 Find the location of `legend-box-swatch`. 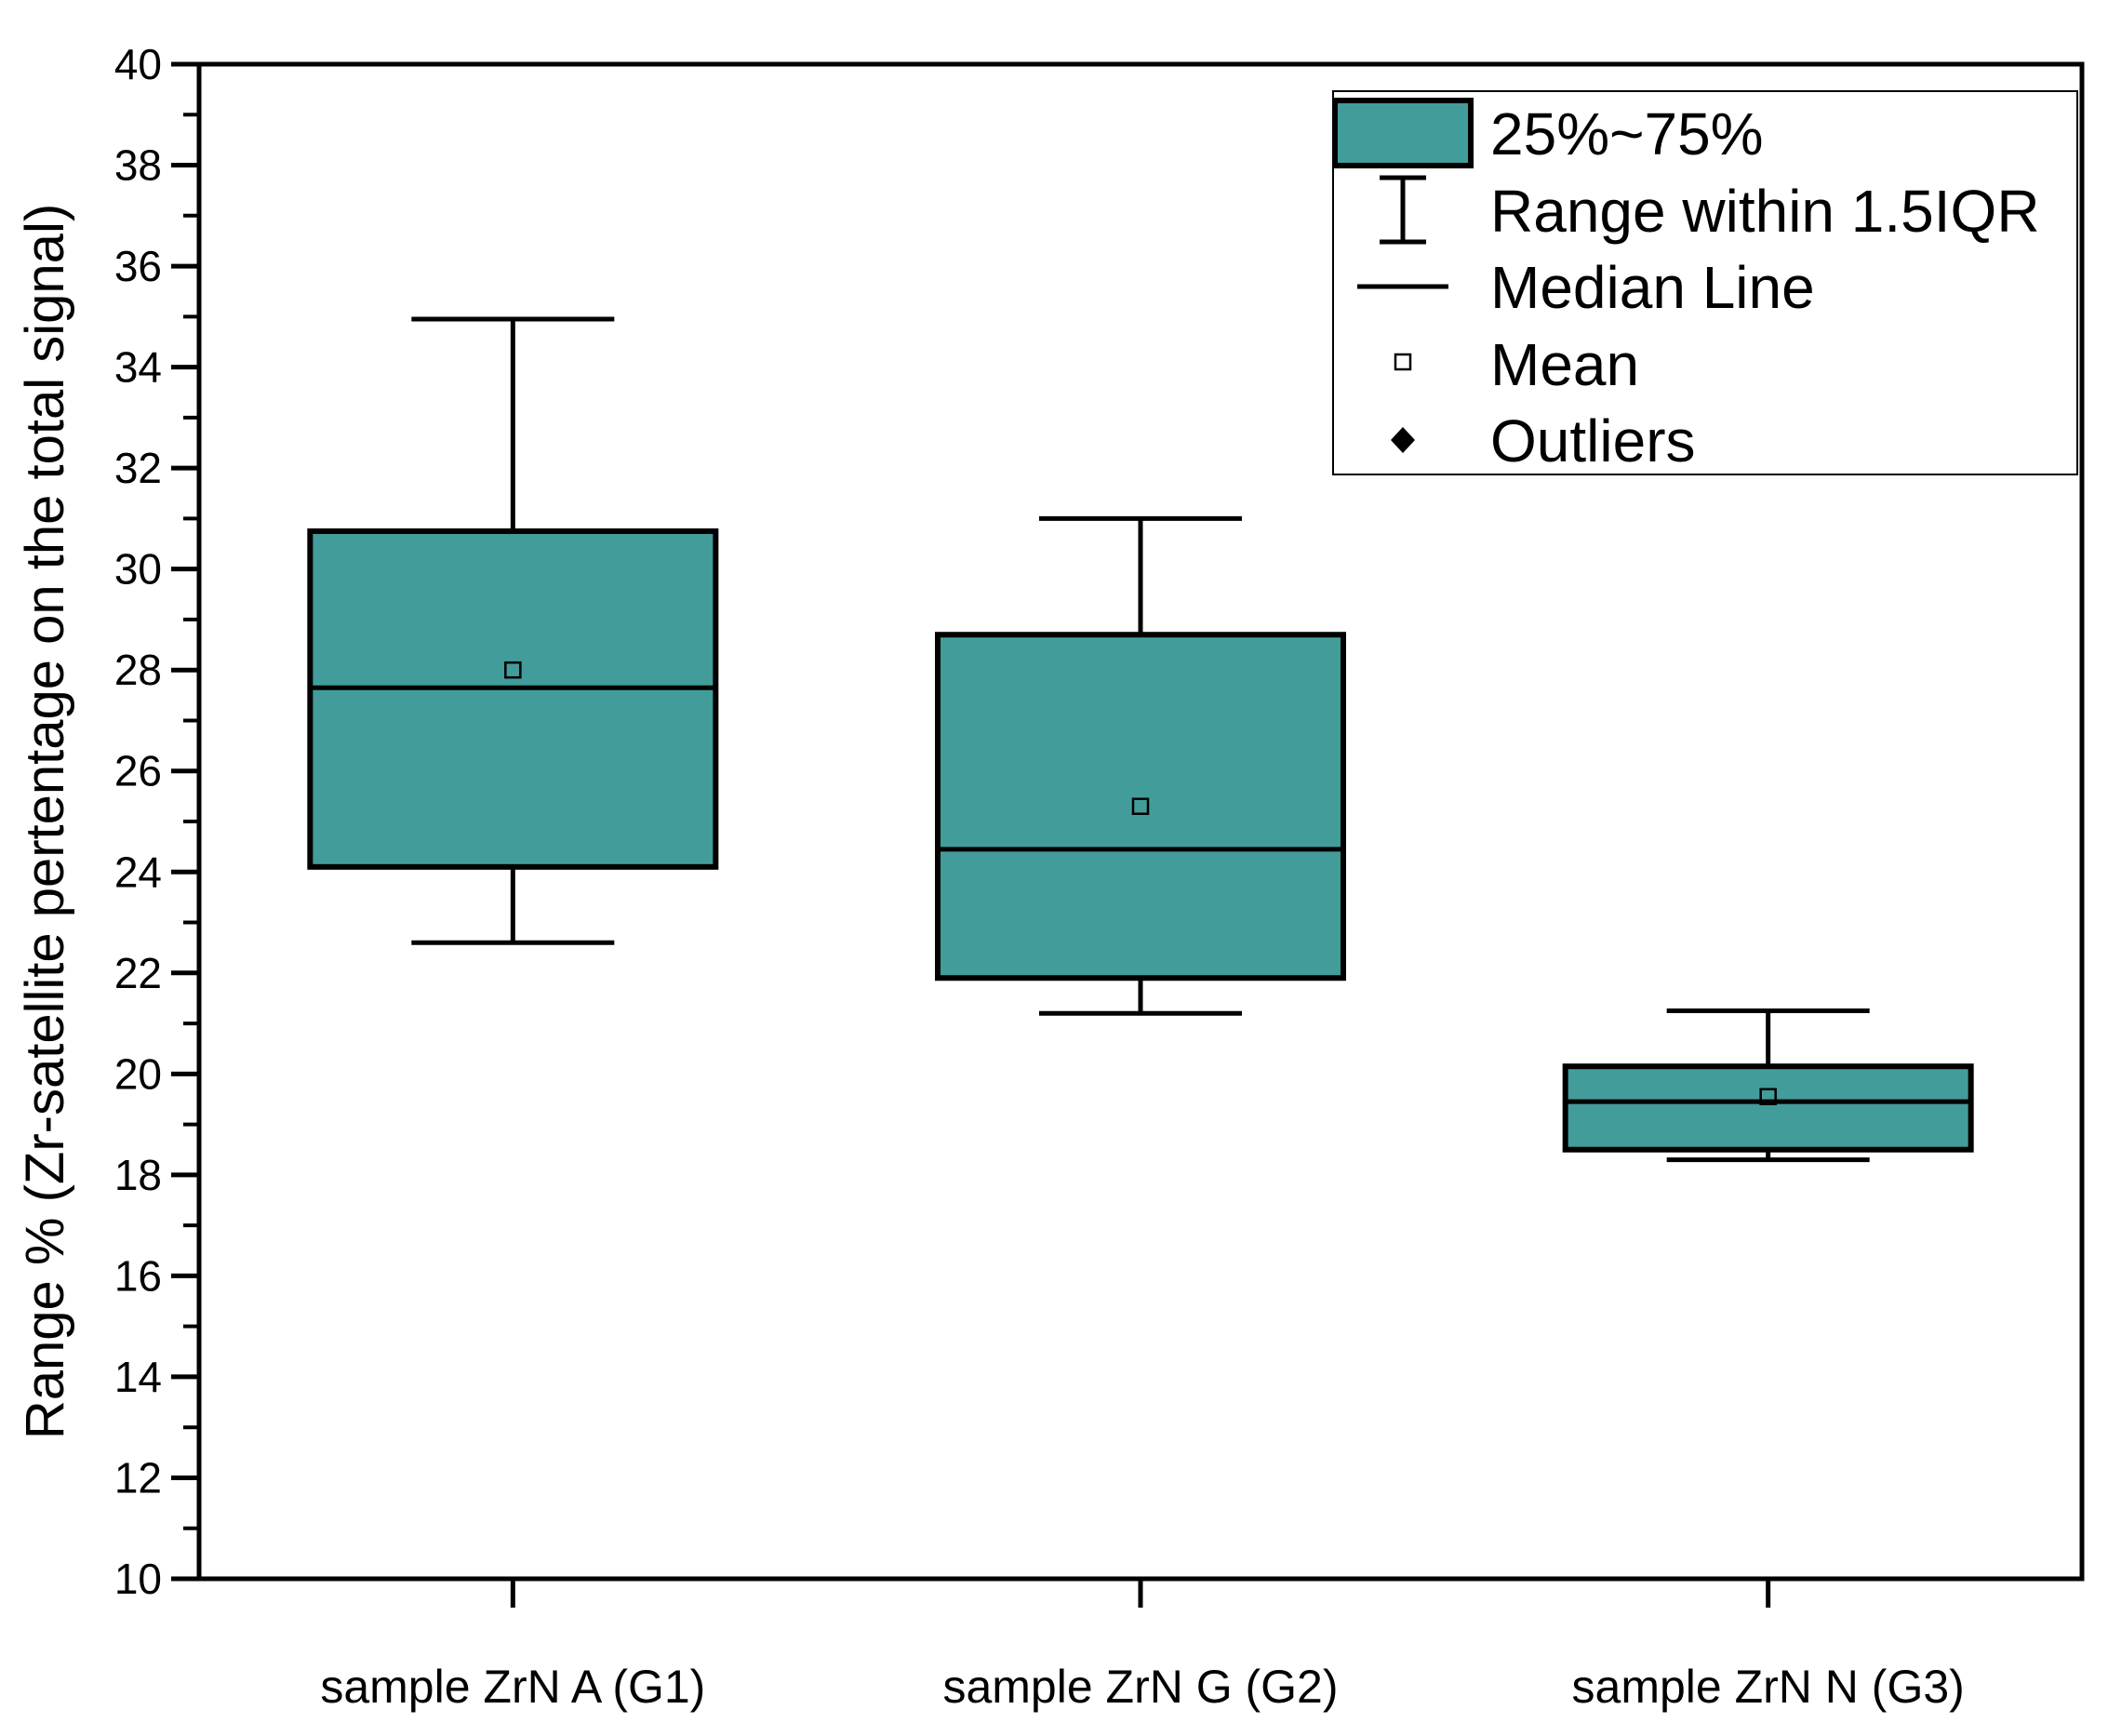

legend-box-swatch is located at coordinates (1403, 133).